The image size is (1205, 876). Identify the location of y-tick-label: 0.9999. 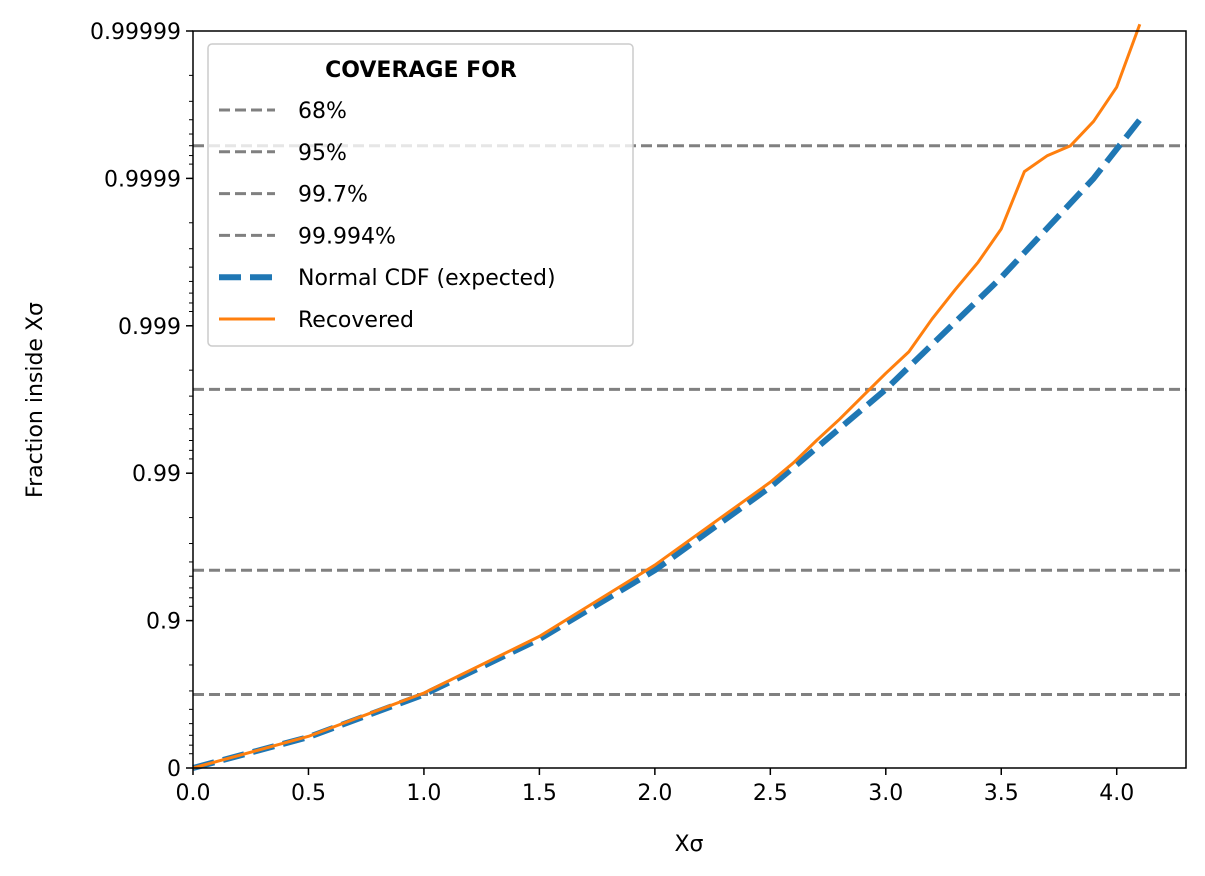
(142, 179).